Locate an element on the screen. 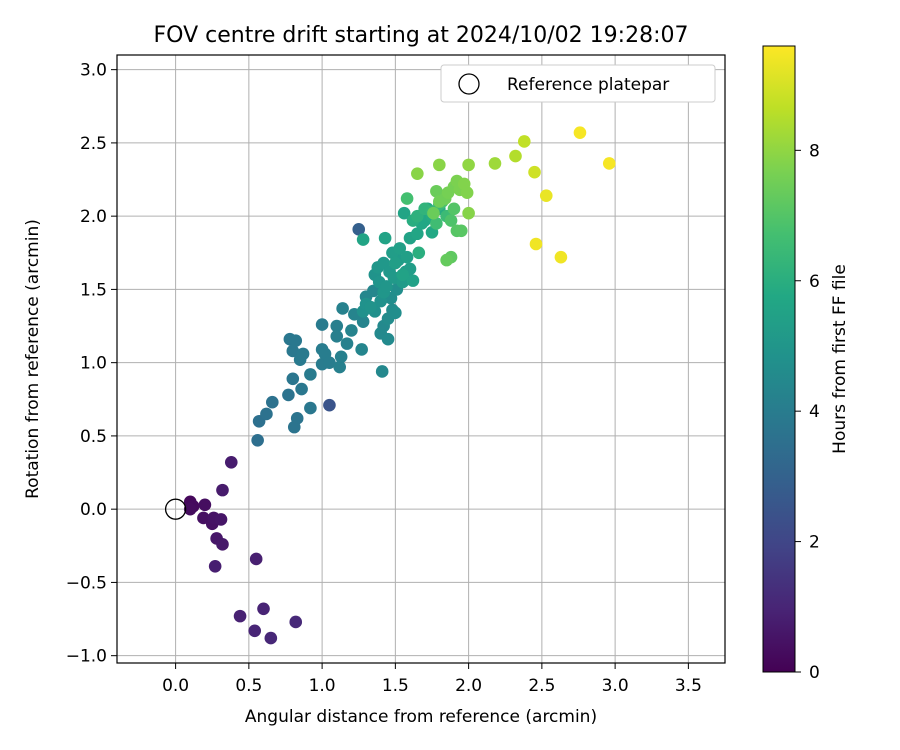 Image resolution: width=900 pixels, height=750 pixels. x-tick-label: 3.0 is located at coordinates (615, 686).